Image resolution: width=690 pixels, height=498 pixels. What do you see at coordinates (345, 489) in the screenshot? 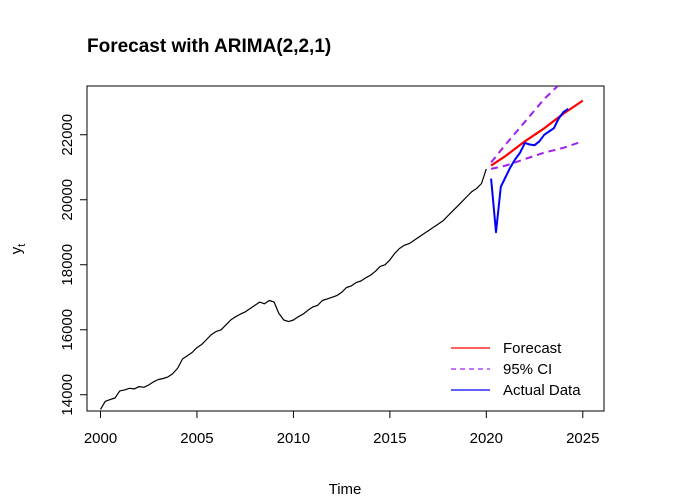
I see `x-axis-label: Time` at bounding box center [345, 489].